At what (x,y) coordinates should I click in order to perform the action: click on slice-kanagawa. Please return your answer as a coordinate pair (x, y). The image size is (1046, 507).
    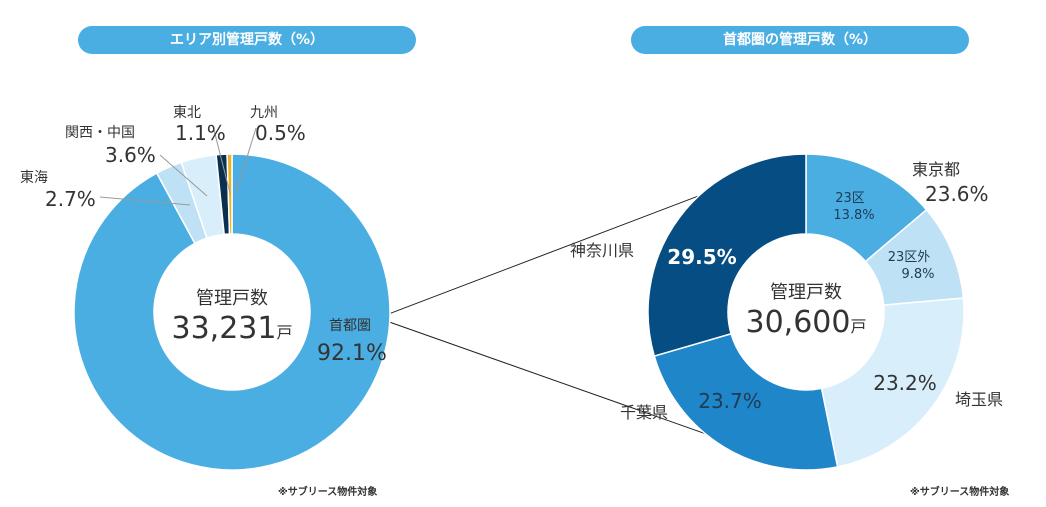
    Looking at the image, I should click on (727, 255).